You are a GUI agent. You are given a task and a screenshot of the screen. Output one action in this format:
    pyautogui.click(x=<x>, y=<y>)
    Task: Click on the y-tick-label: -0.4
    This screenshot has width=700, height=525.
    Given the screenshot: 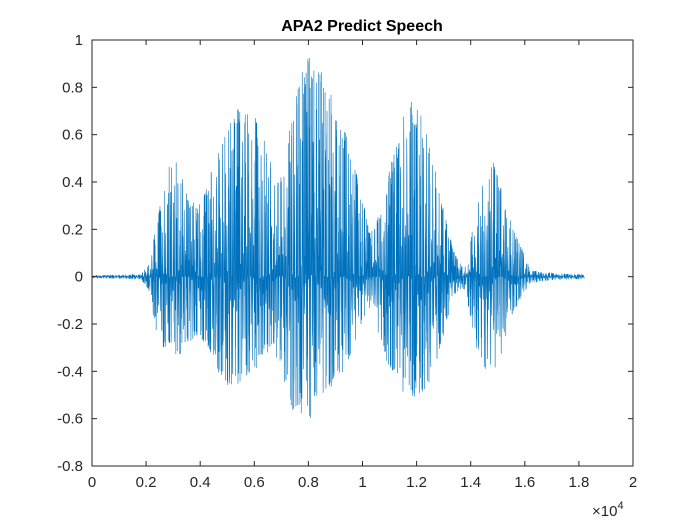 What is the action you would take?
    pyautogui.click(x=70, y=371)
    